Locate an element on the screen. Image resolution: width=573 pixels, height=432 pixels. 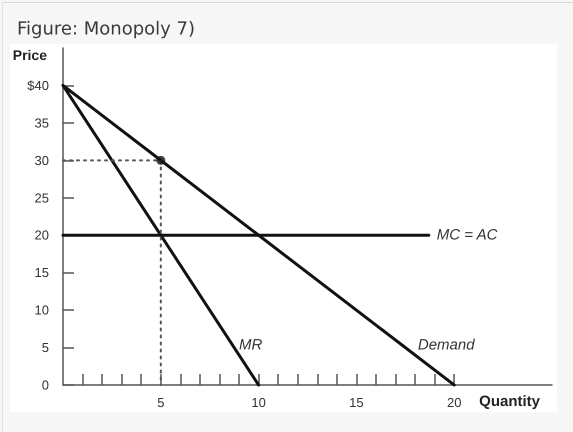
y-tick-label: 10 is located at coordinates (41, 310).